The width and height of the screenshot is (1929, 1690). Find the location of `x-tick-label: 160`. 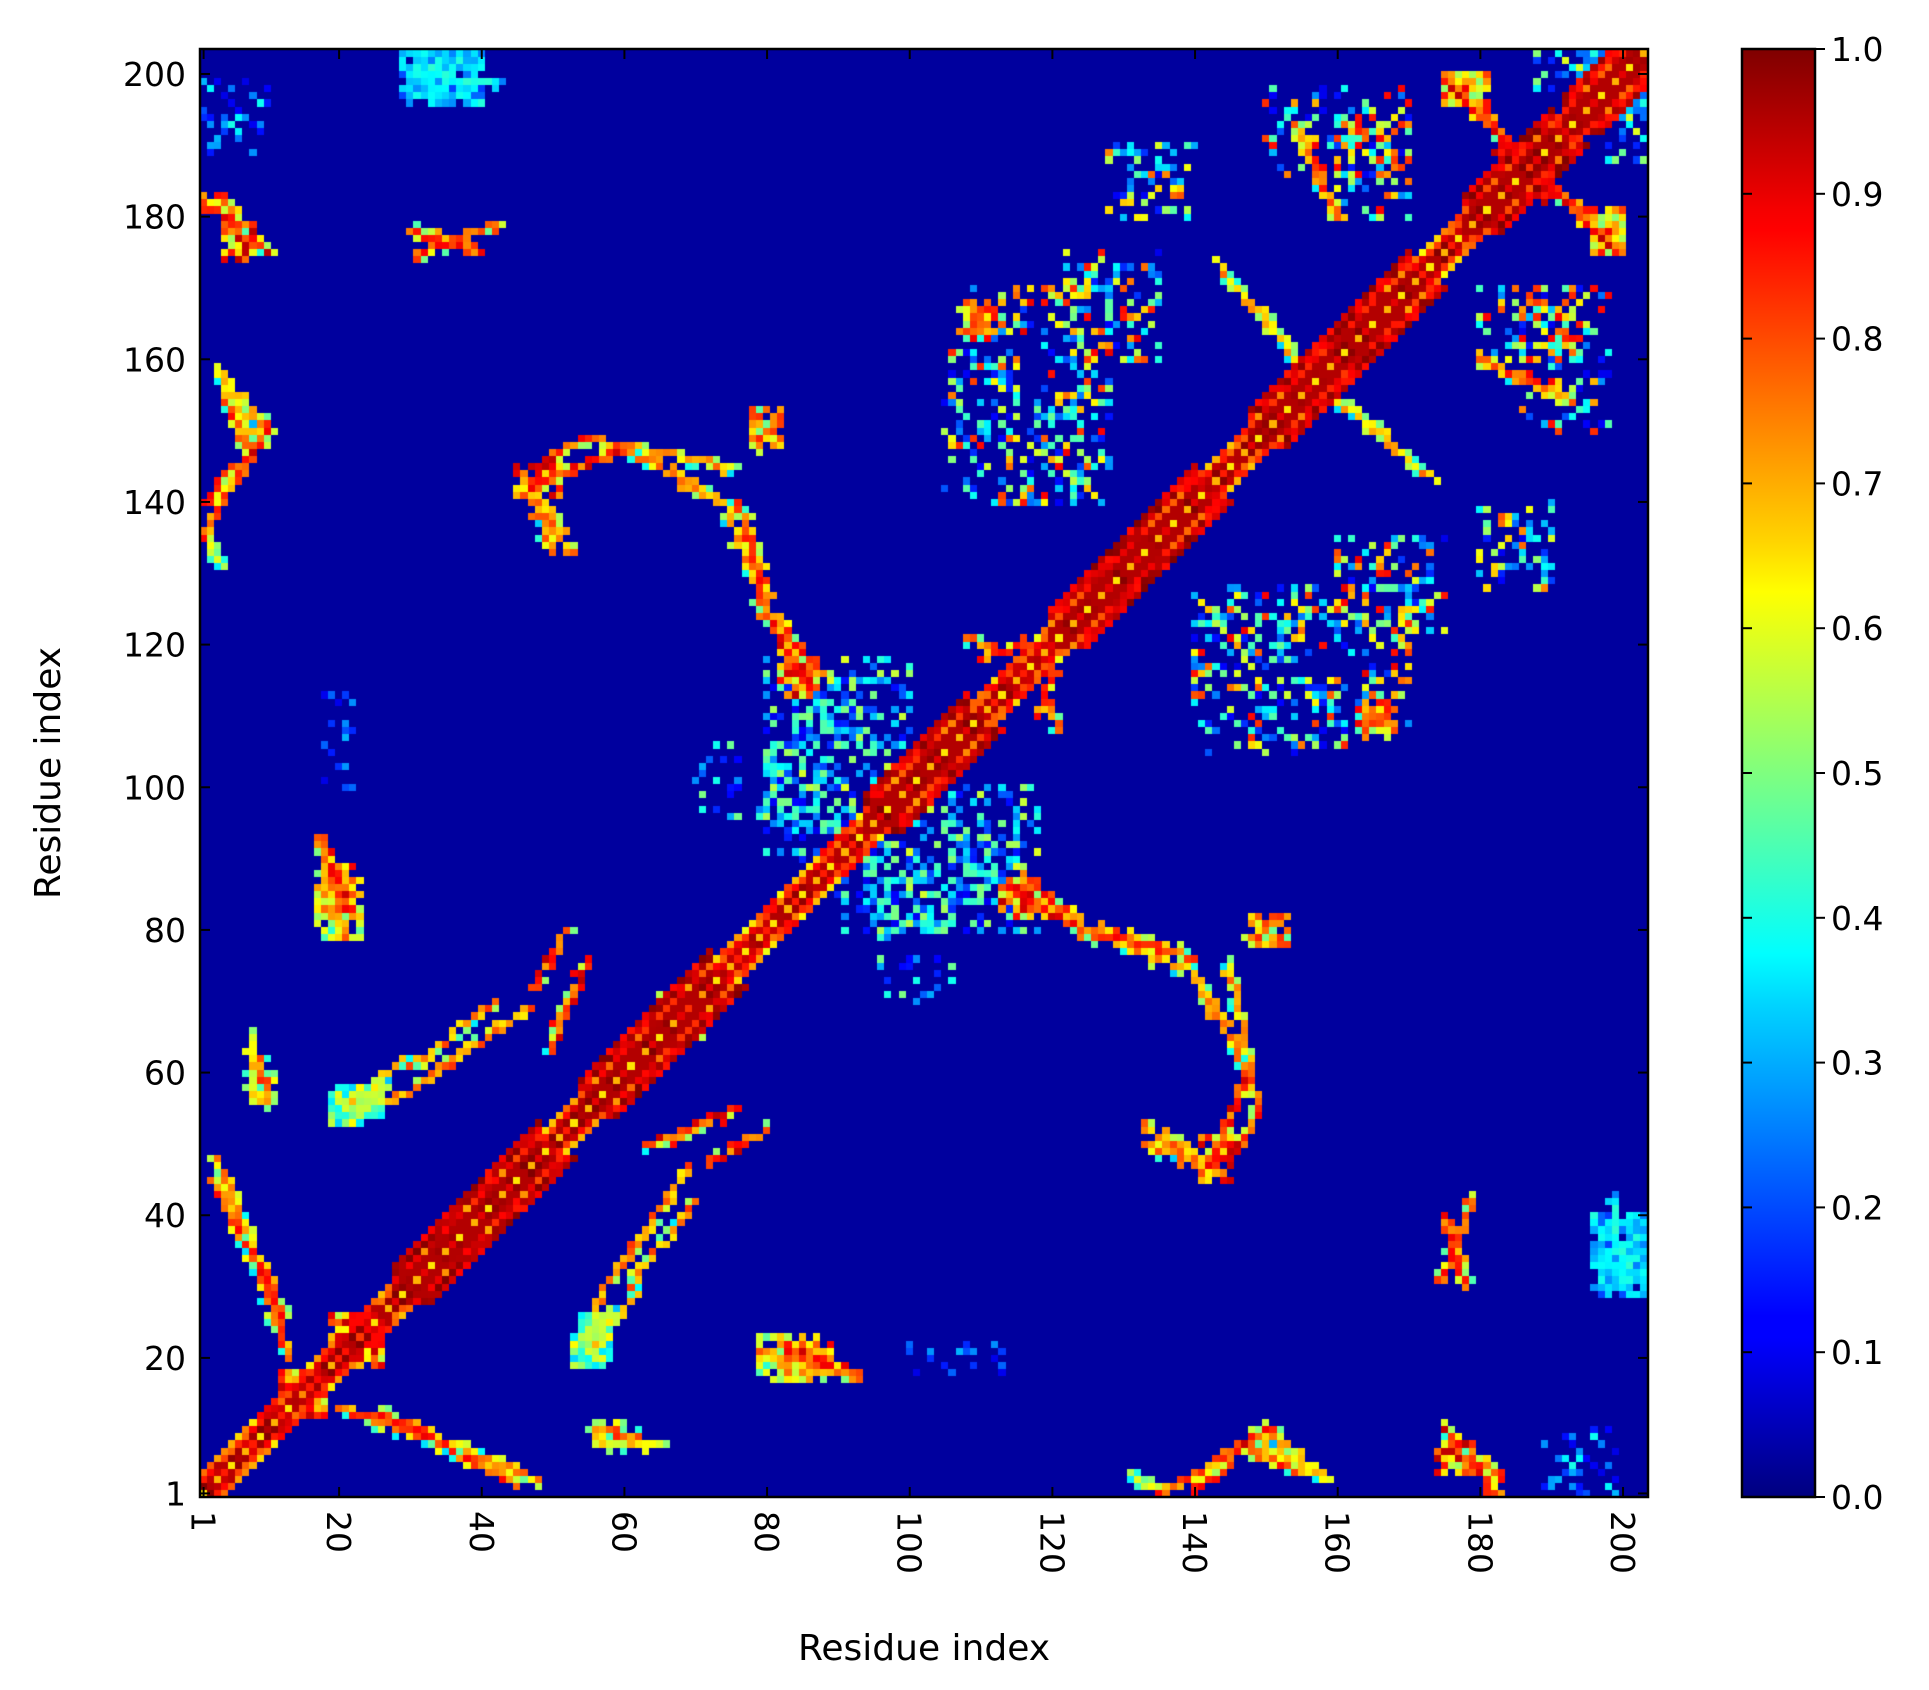

x-tick-label: 160 is located at coordinates (1337, 1542).